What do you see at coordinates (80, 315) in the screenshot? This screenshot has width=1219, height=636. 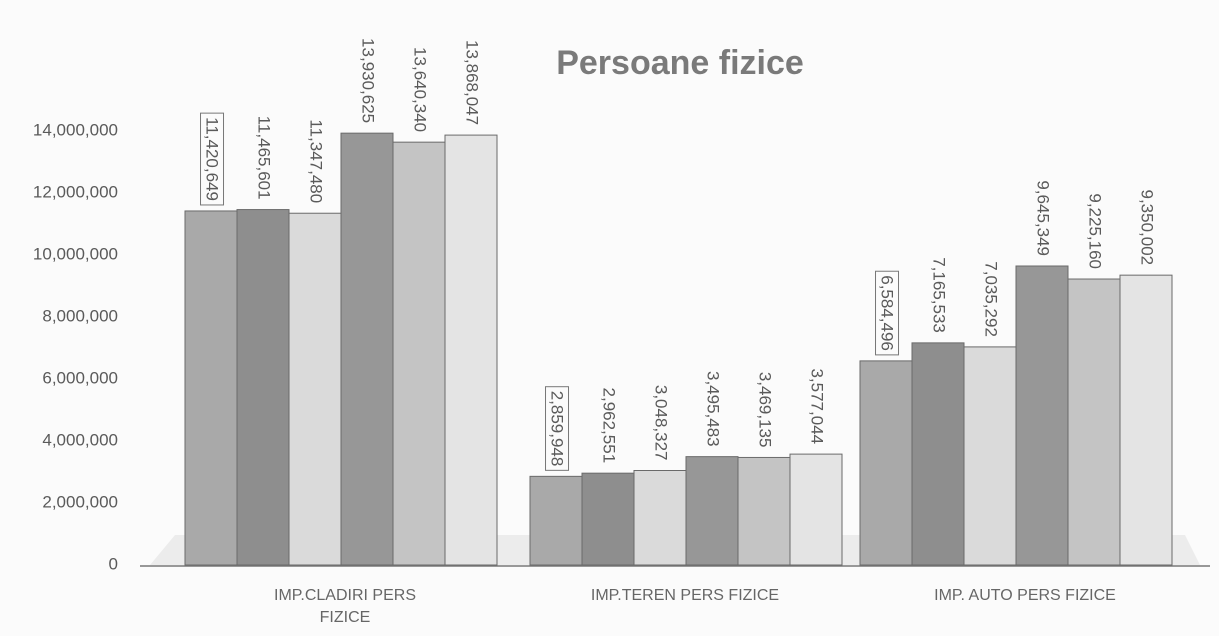 I see `y-tick-label: 8,000,000` at bounding box center [80, 315].